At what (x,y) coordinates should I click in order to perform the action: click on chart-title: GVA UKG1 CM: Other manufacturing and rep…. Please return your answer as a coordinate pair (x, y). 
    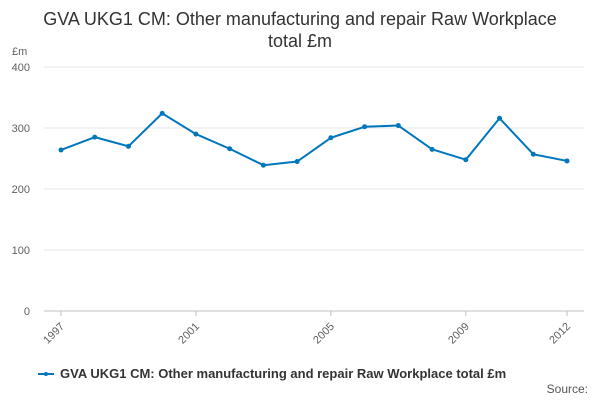
    Looking at the image, I should click on (300, 30).